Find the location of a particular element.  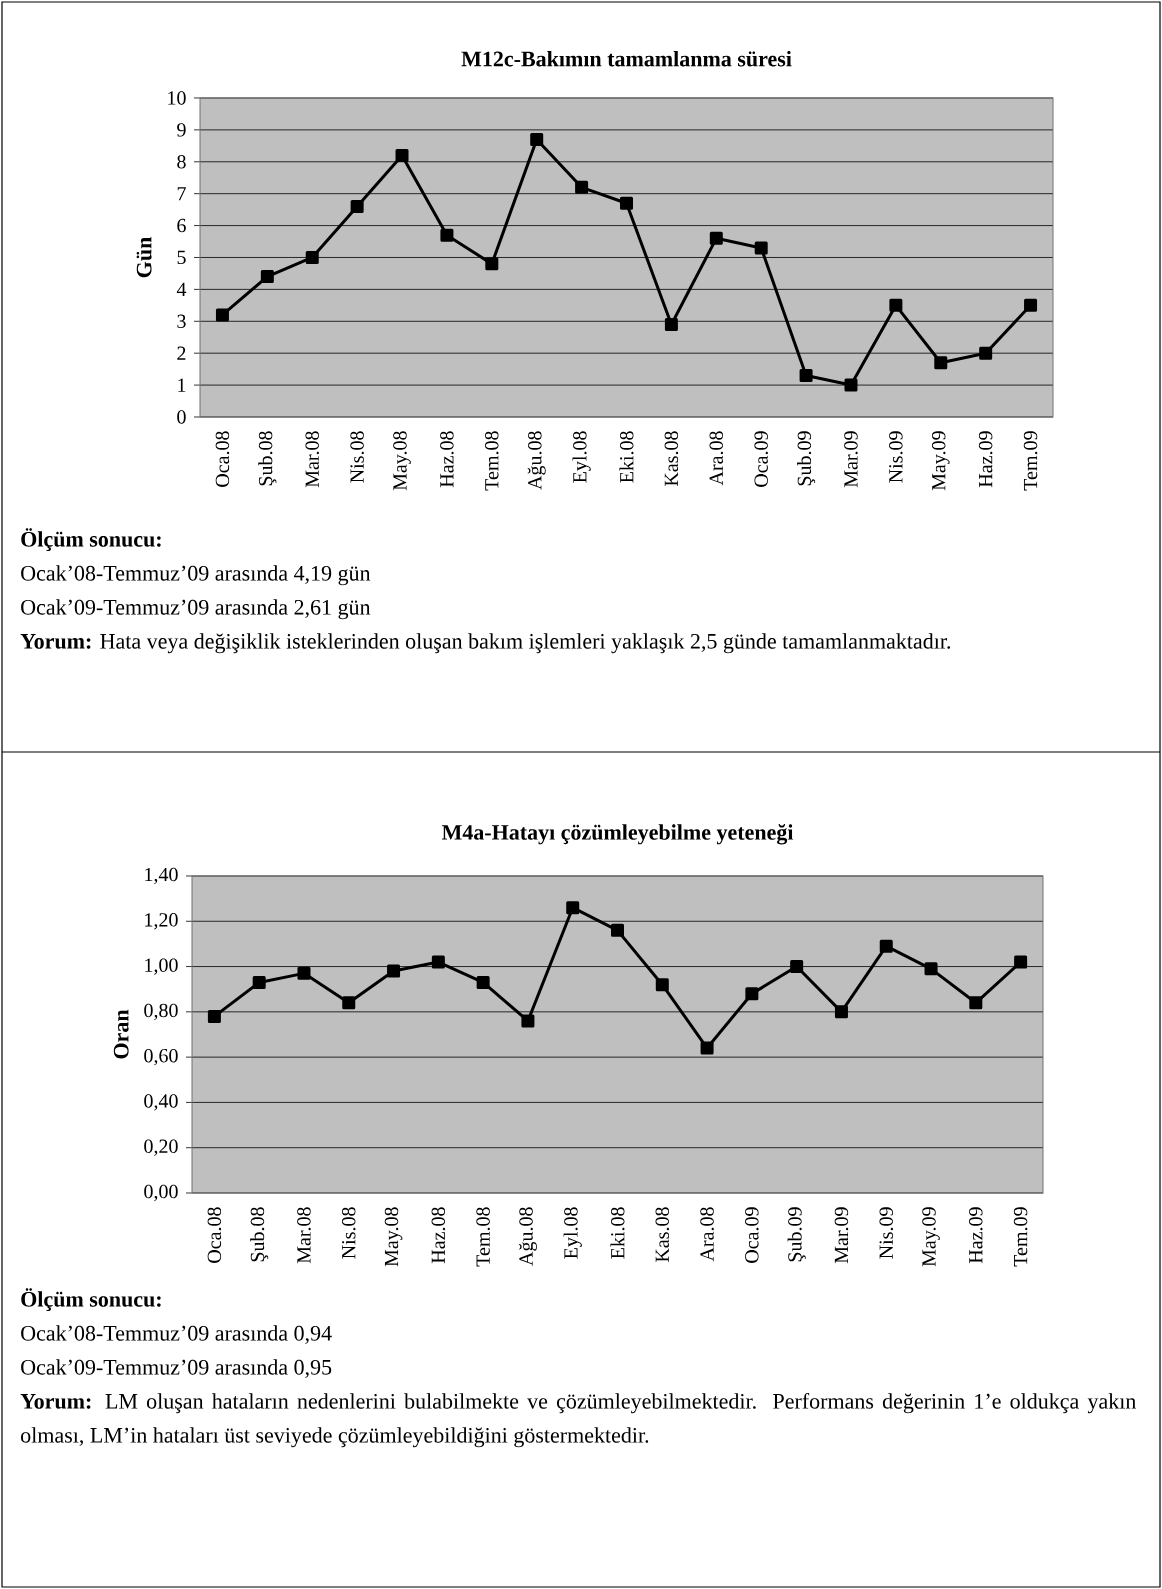

y-tick-label: 1 is located at coordinates (182, 385).